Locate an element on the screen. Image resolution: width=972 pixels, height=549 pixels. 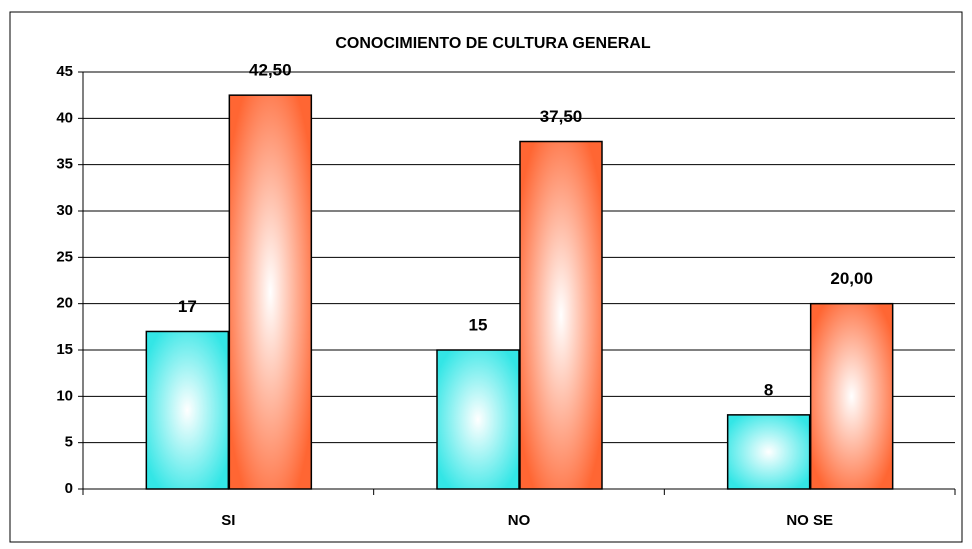
y-tick-label: 10 is located at coordinates (64, 395).